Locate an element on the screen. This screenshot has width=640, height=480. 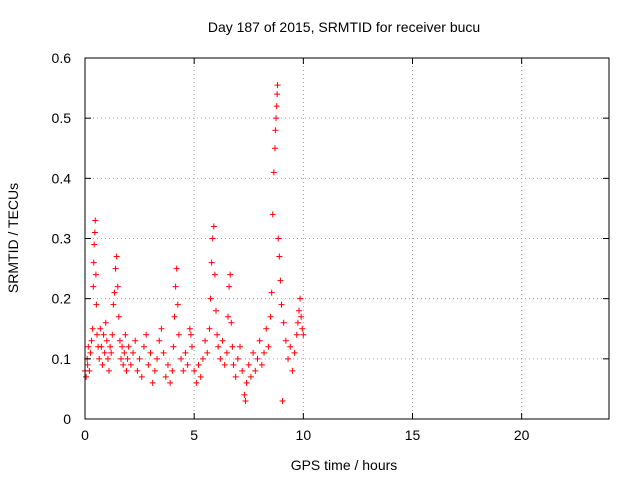
y-tick-label: 0.6 is located at coordinates (62, 58).